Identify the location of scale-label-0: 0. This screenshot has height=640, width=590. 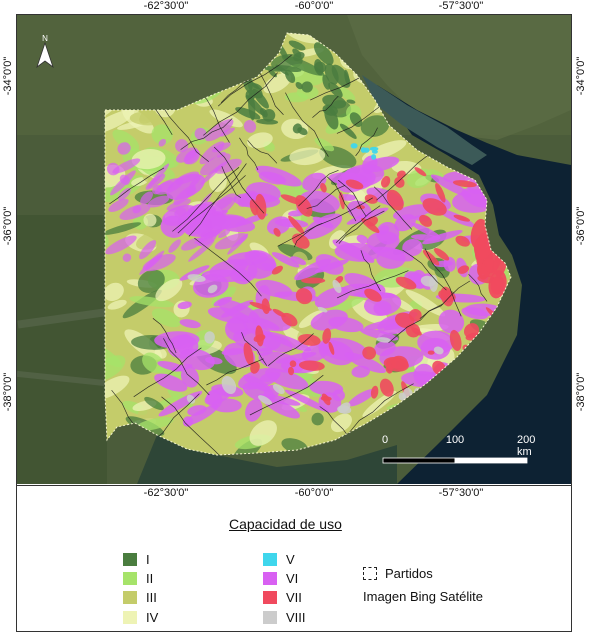
(385, 440).